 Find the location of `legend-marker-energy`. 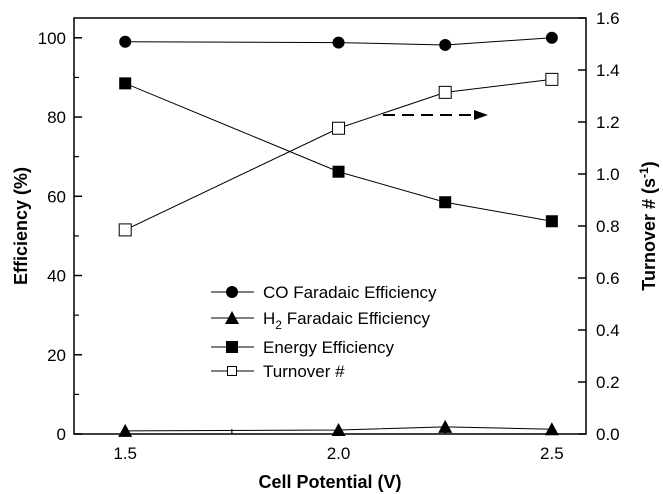

legend-marker-energy is located at coordinates (232, 347).